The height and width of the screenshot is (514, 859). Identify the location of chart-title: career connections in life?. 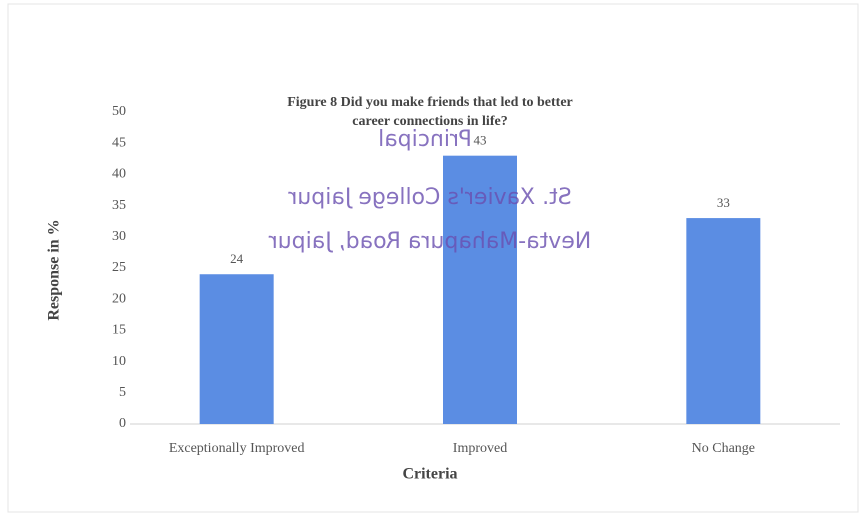
(429, 121).